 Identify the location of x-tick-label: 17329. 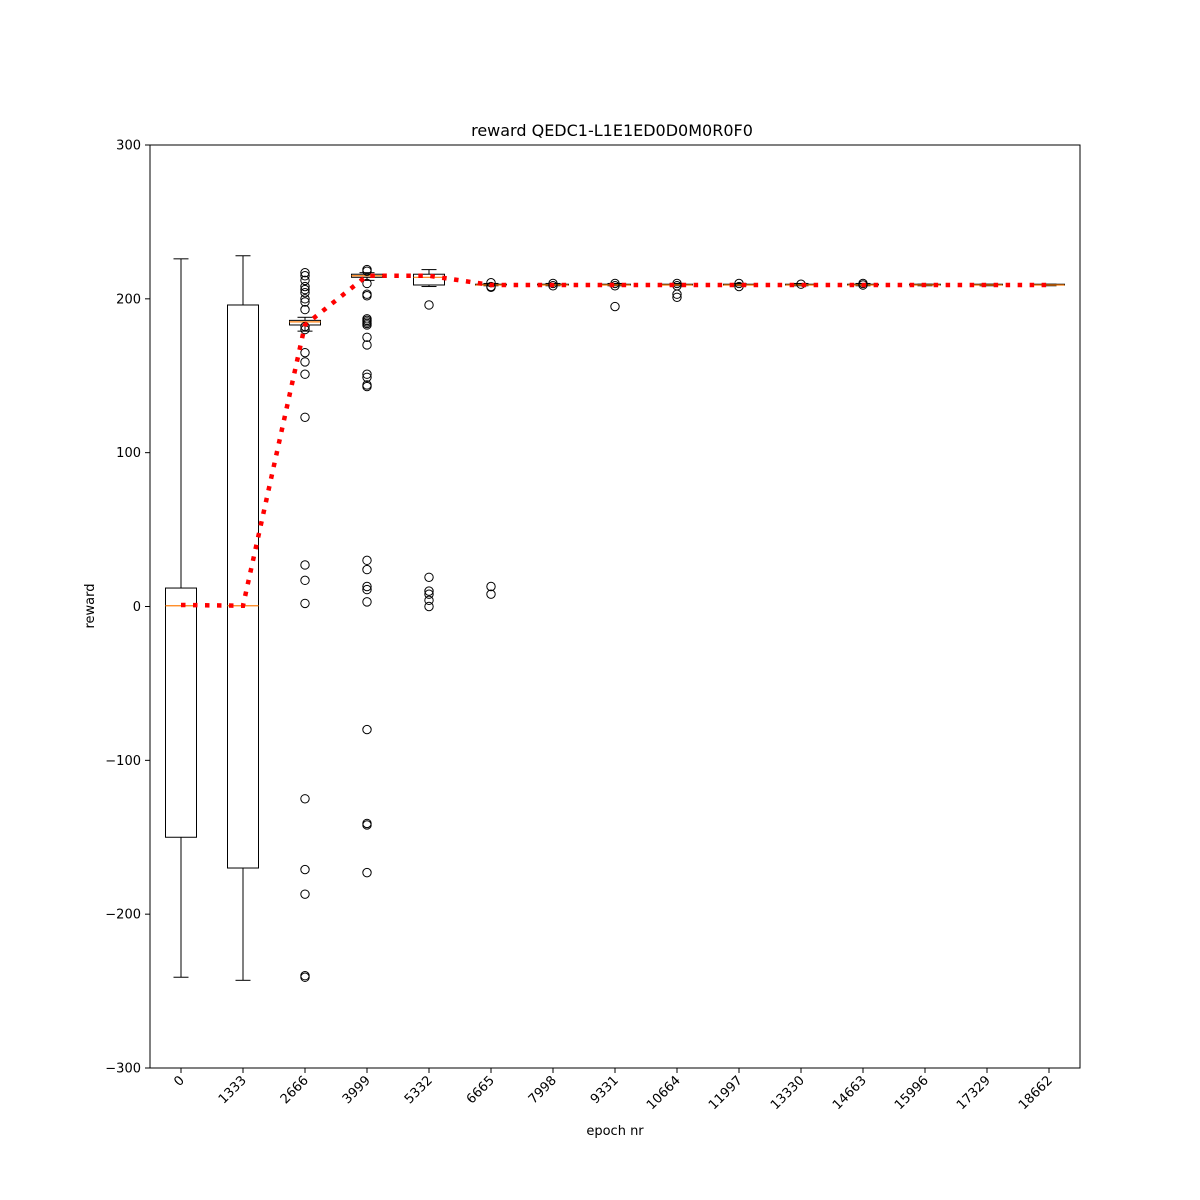
(974, 1093).